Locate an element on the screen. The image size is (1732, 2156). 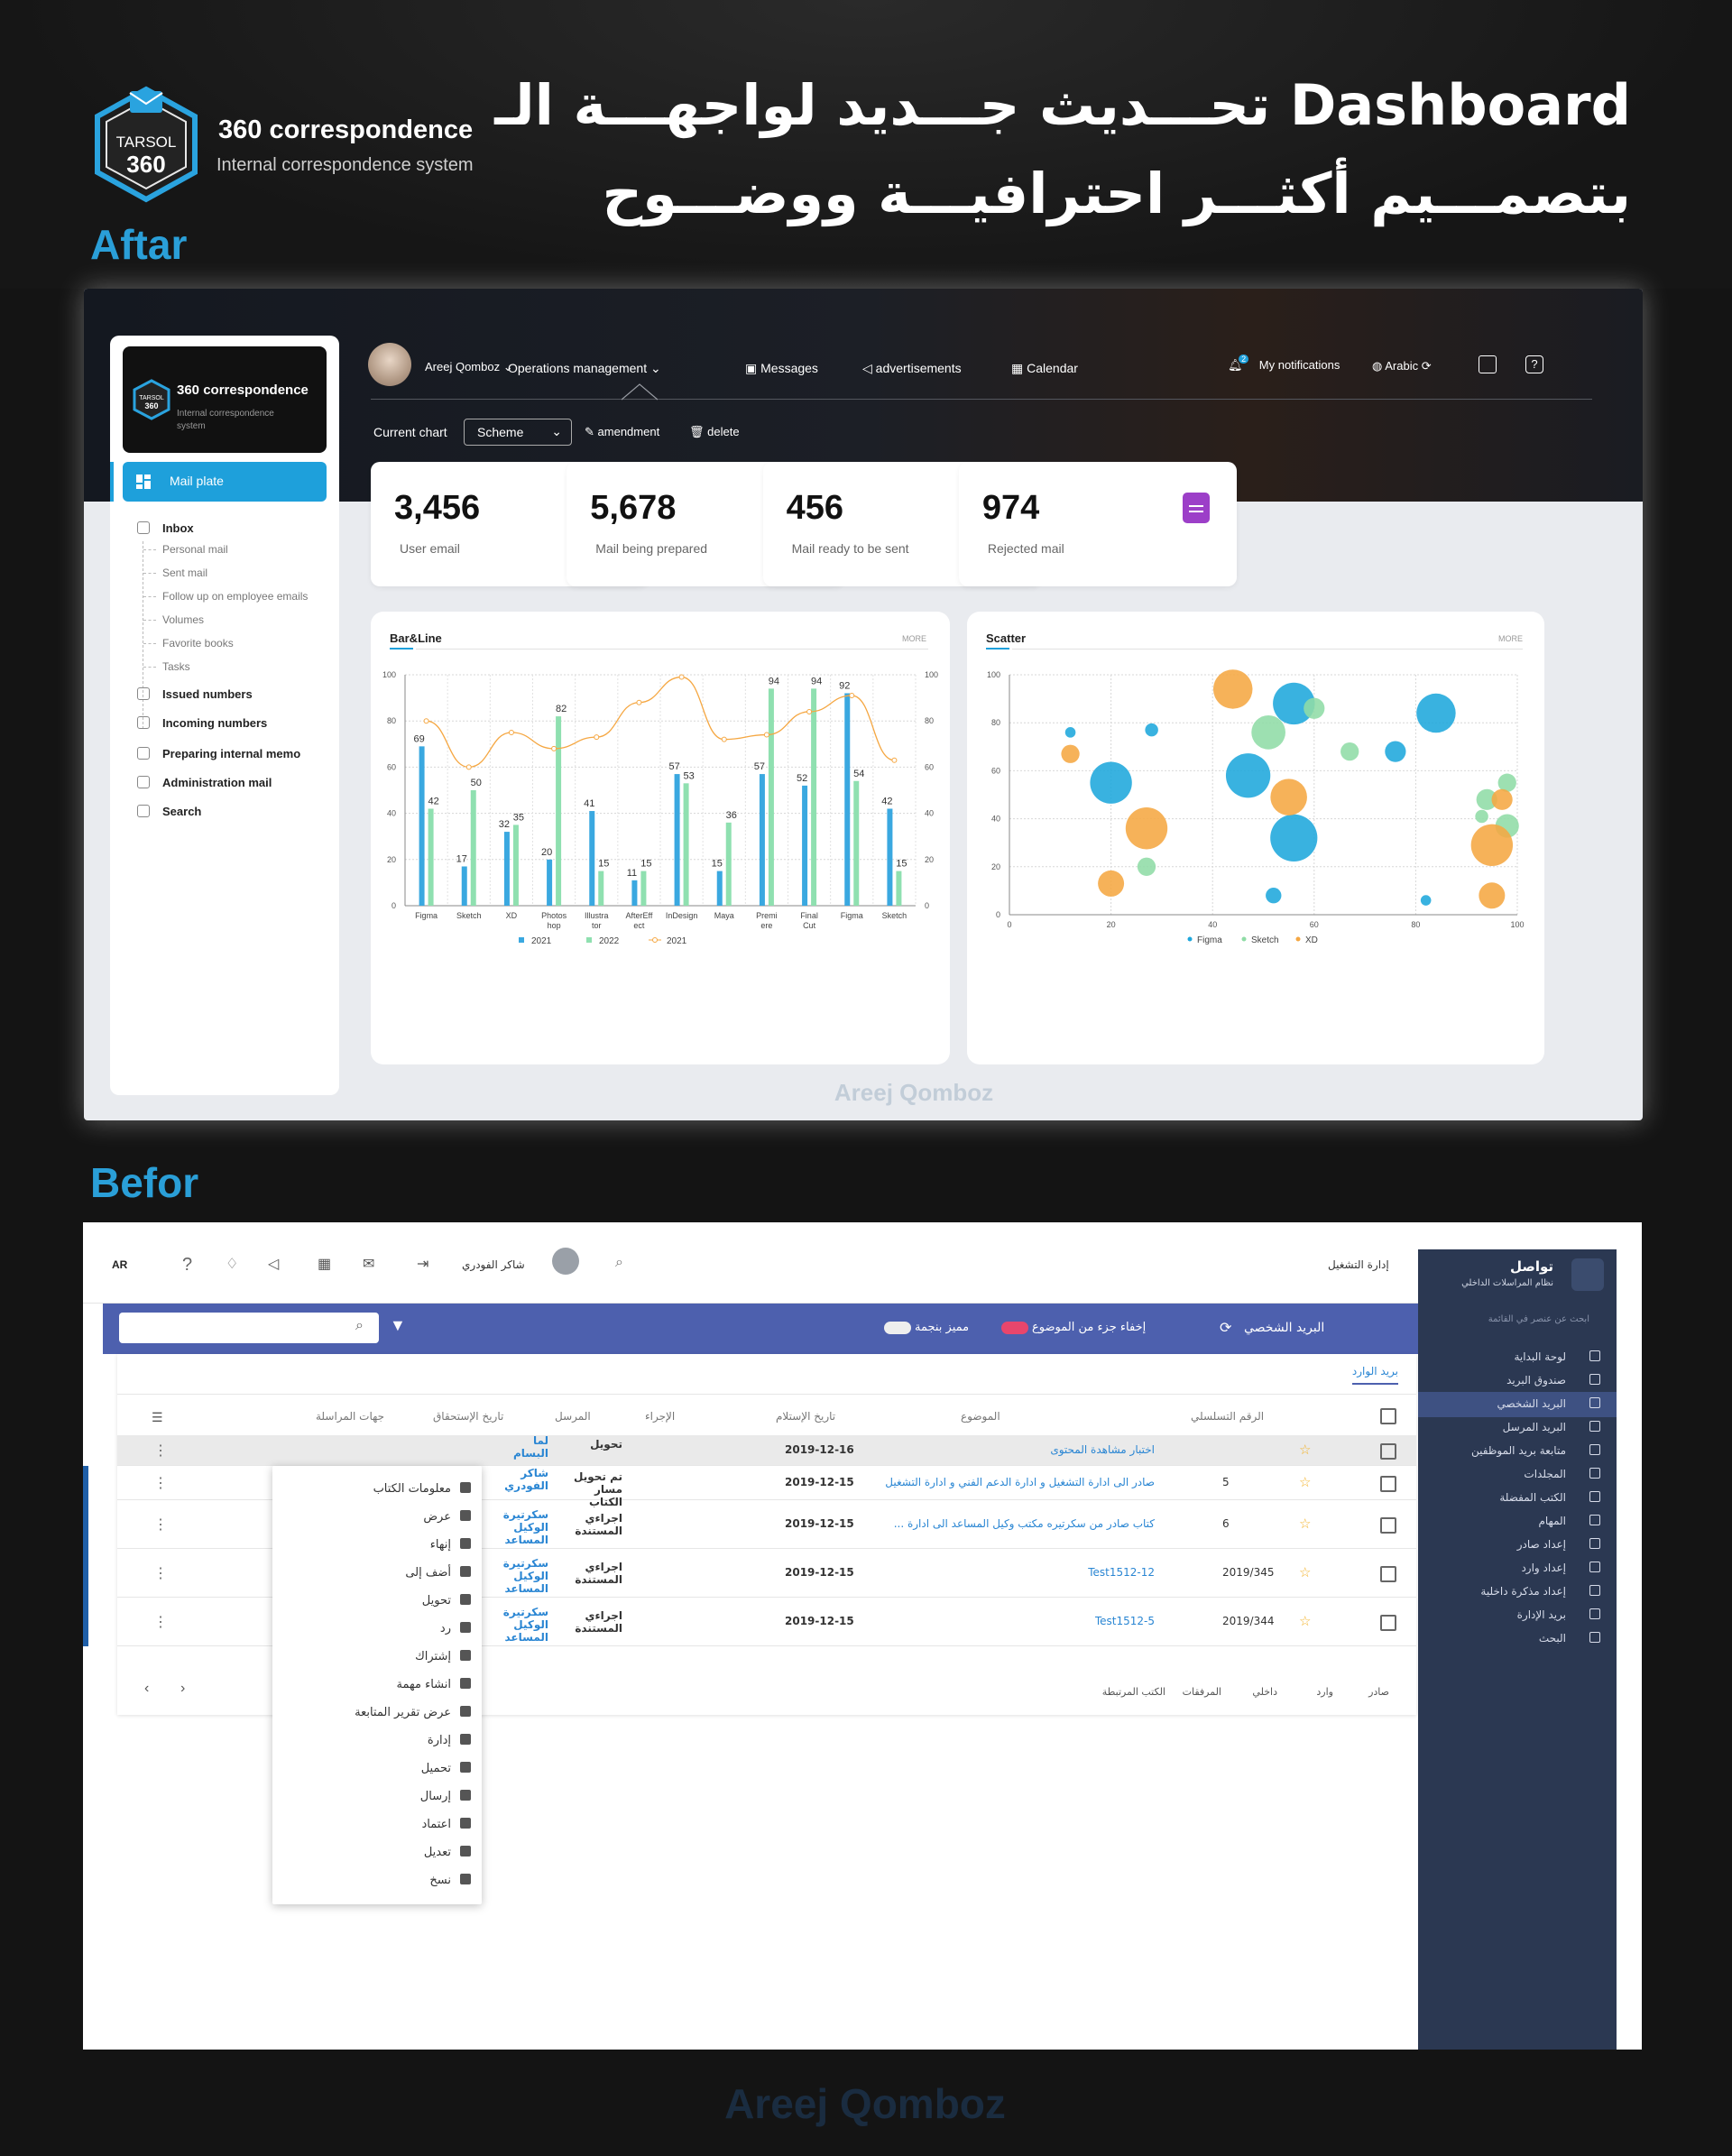
megaphone-icon: ◁ is located at coordinates (274, 1264).